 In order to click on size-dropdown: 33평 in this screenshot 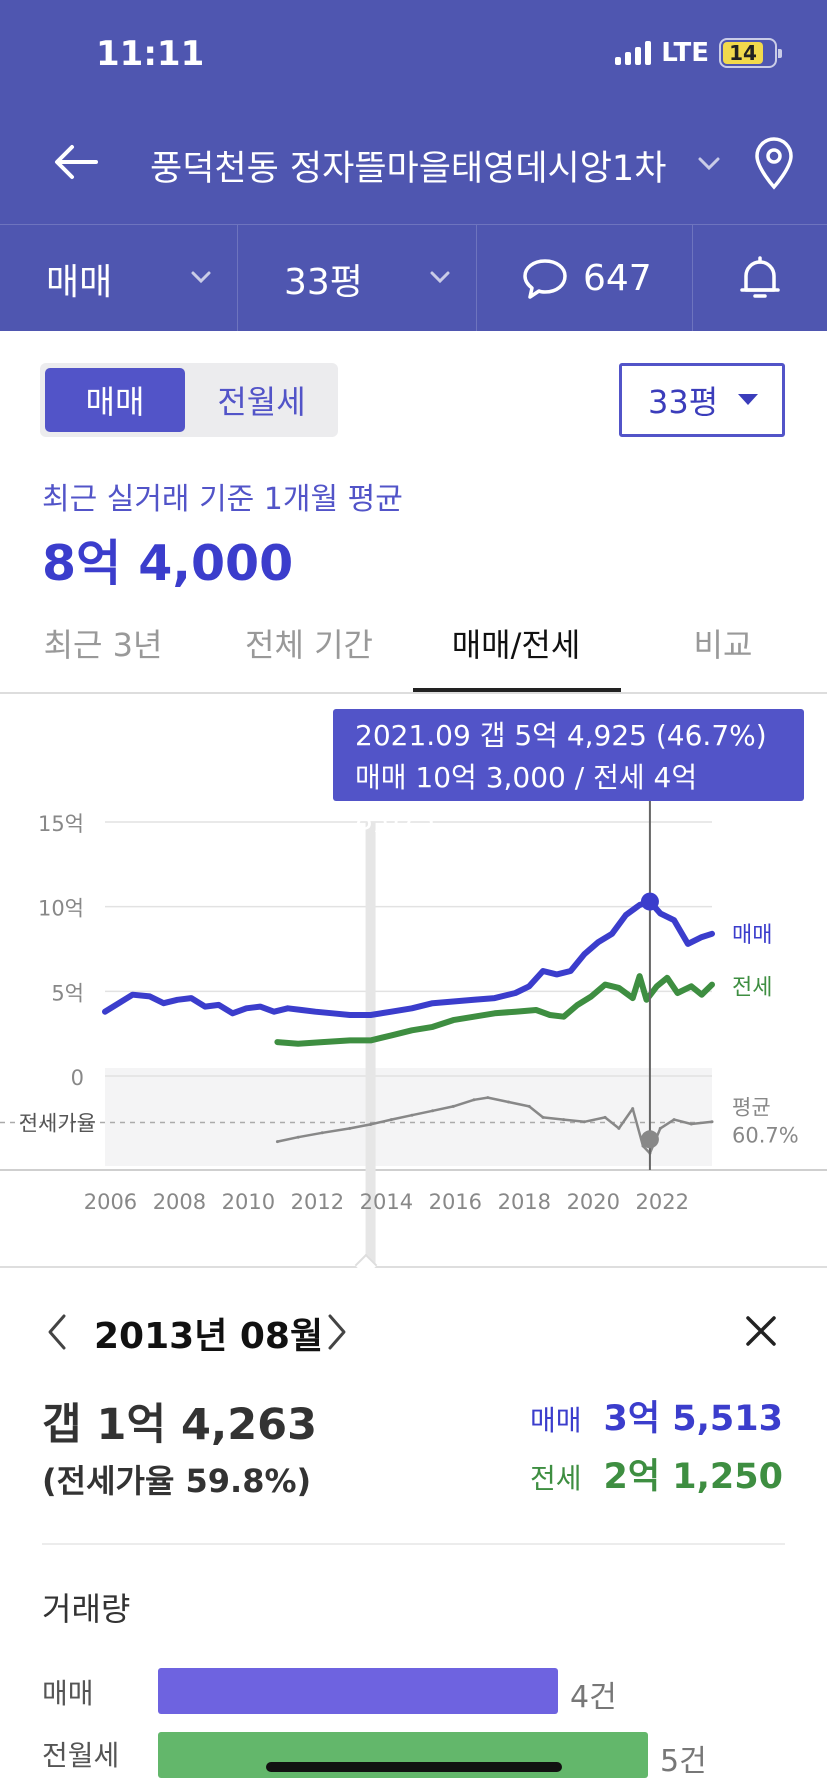, I will do `click(357, 278)`.